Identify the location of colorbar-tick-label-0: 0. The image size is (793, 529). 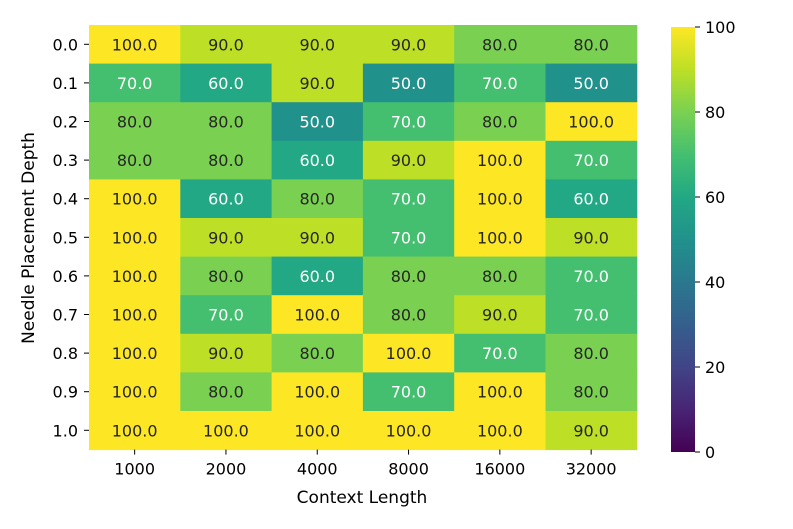
(710, 452).